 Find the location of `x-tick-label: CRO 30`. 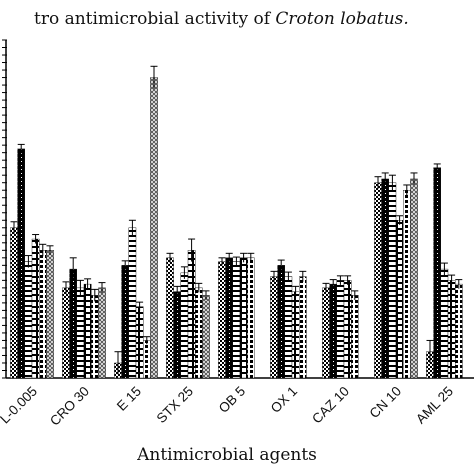

x-tick-label: CRO 30 is located at coordinates (69, 406).